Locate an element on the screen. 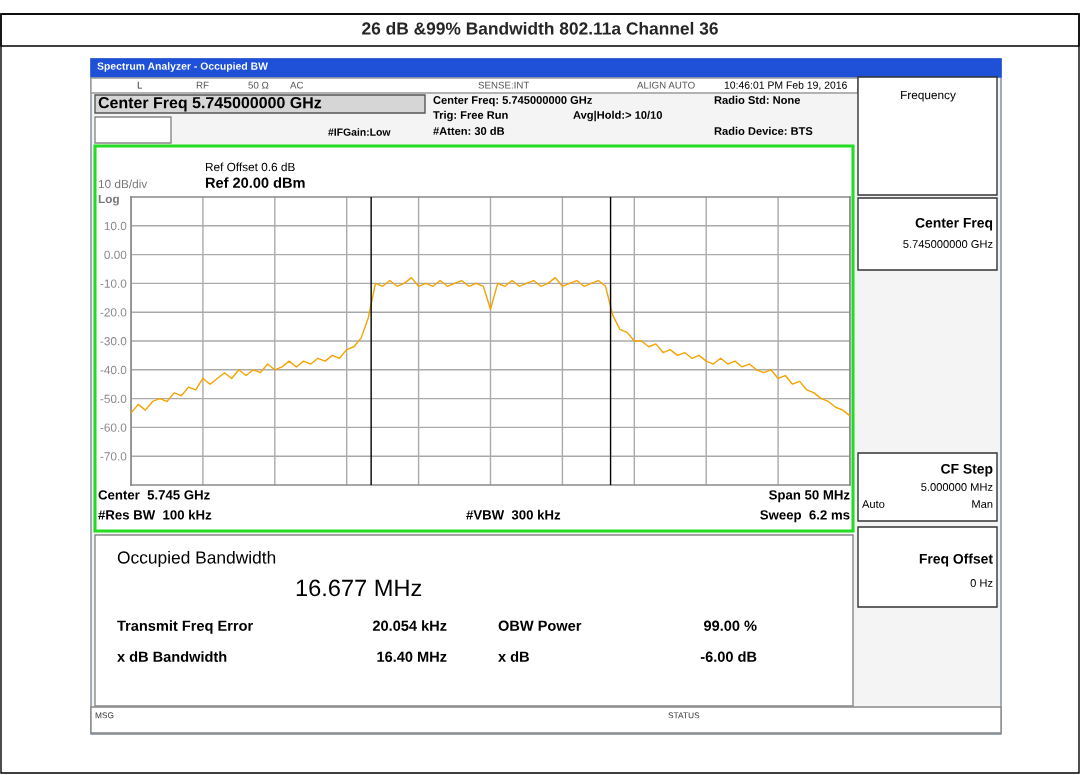 The width and height of the screenshot is (1081, 775). y-tick-label: -30.0 is located at coordinates (113, 341).